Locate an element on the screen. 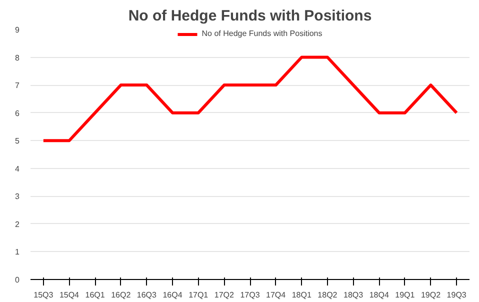 This screenshot has width=479, height=302. x-tick-label: 15Q4 is located at coordinates (69, 295).